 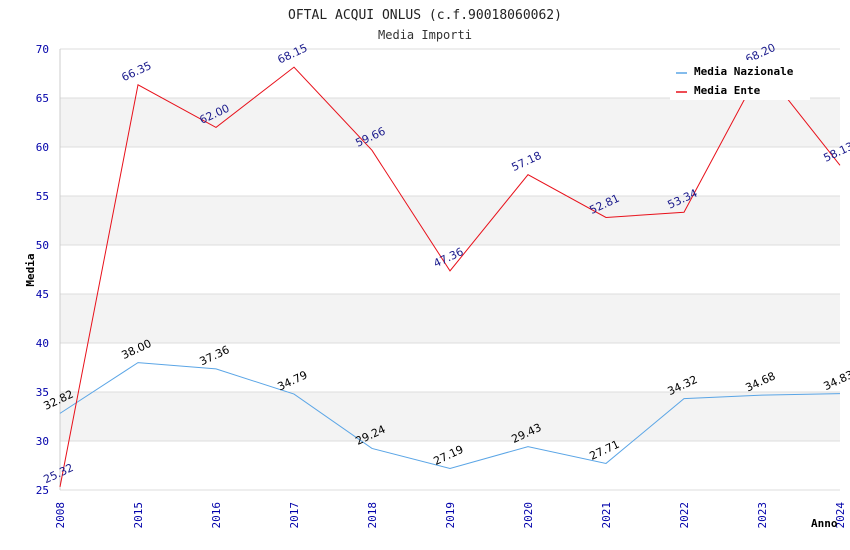 I want to click on x-tick-label: 2017, so click(x=294, y=515).